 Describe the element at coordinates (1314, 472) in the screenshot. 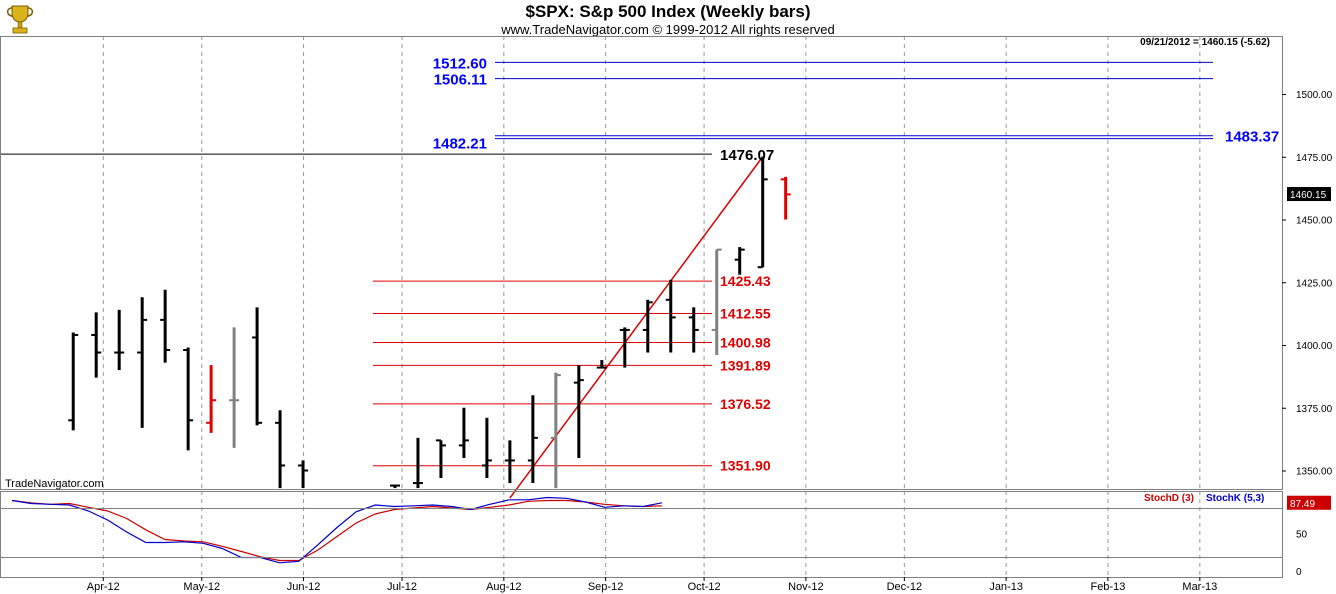

I see `y-axis-label: 1350.00` at that location.